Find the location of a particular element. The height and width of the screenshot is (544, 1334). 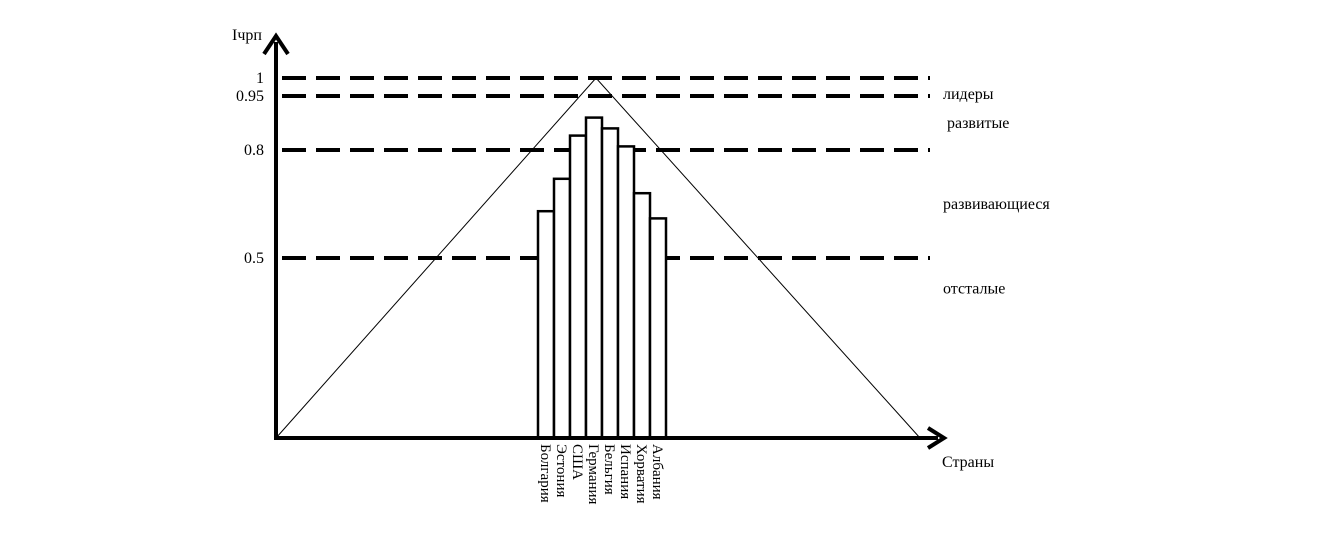

category-label-5: Испания is located at coordinates (625, 471).